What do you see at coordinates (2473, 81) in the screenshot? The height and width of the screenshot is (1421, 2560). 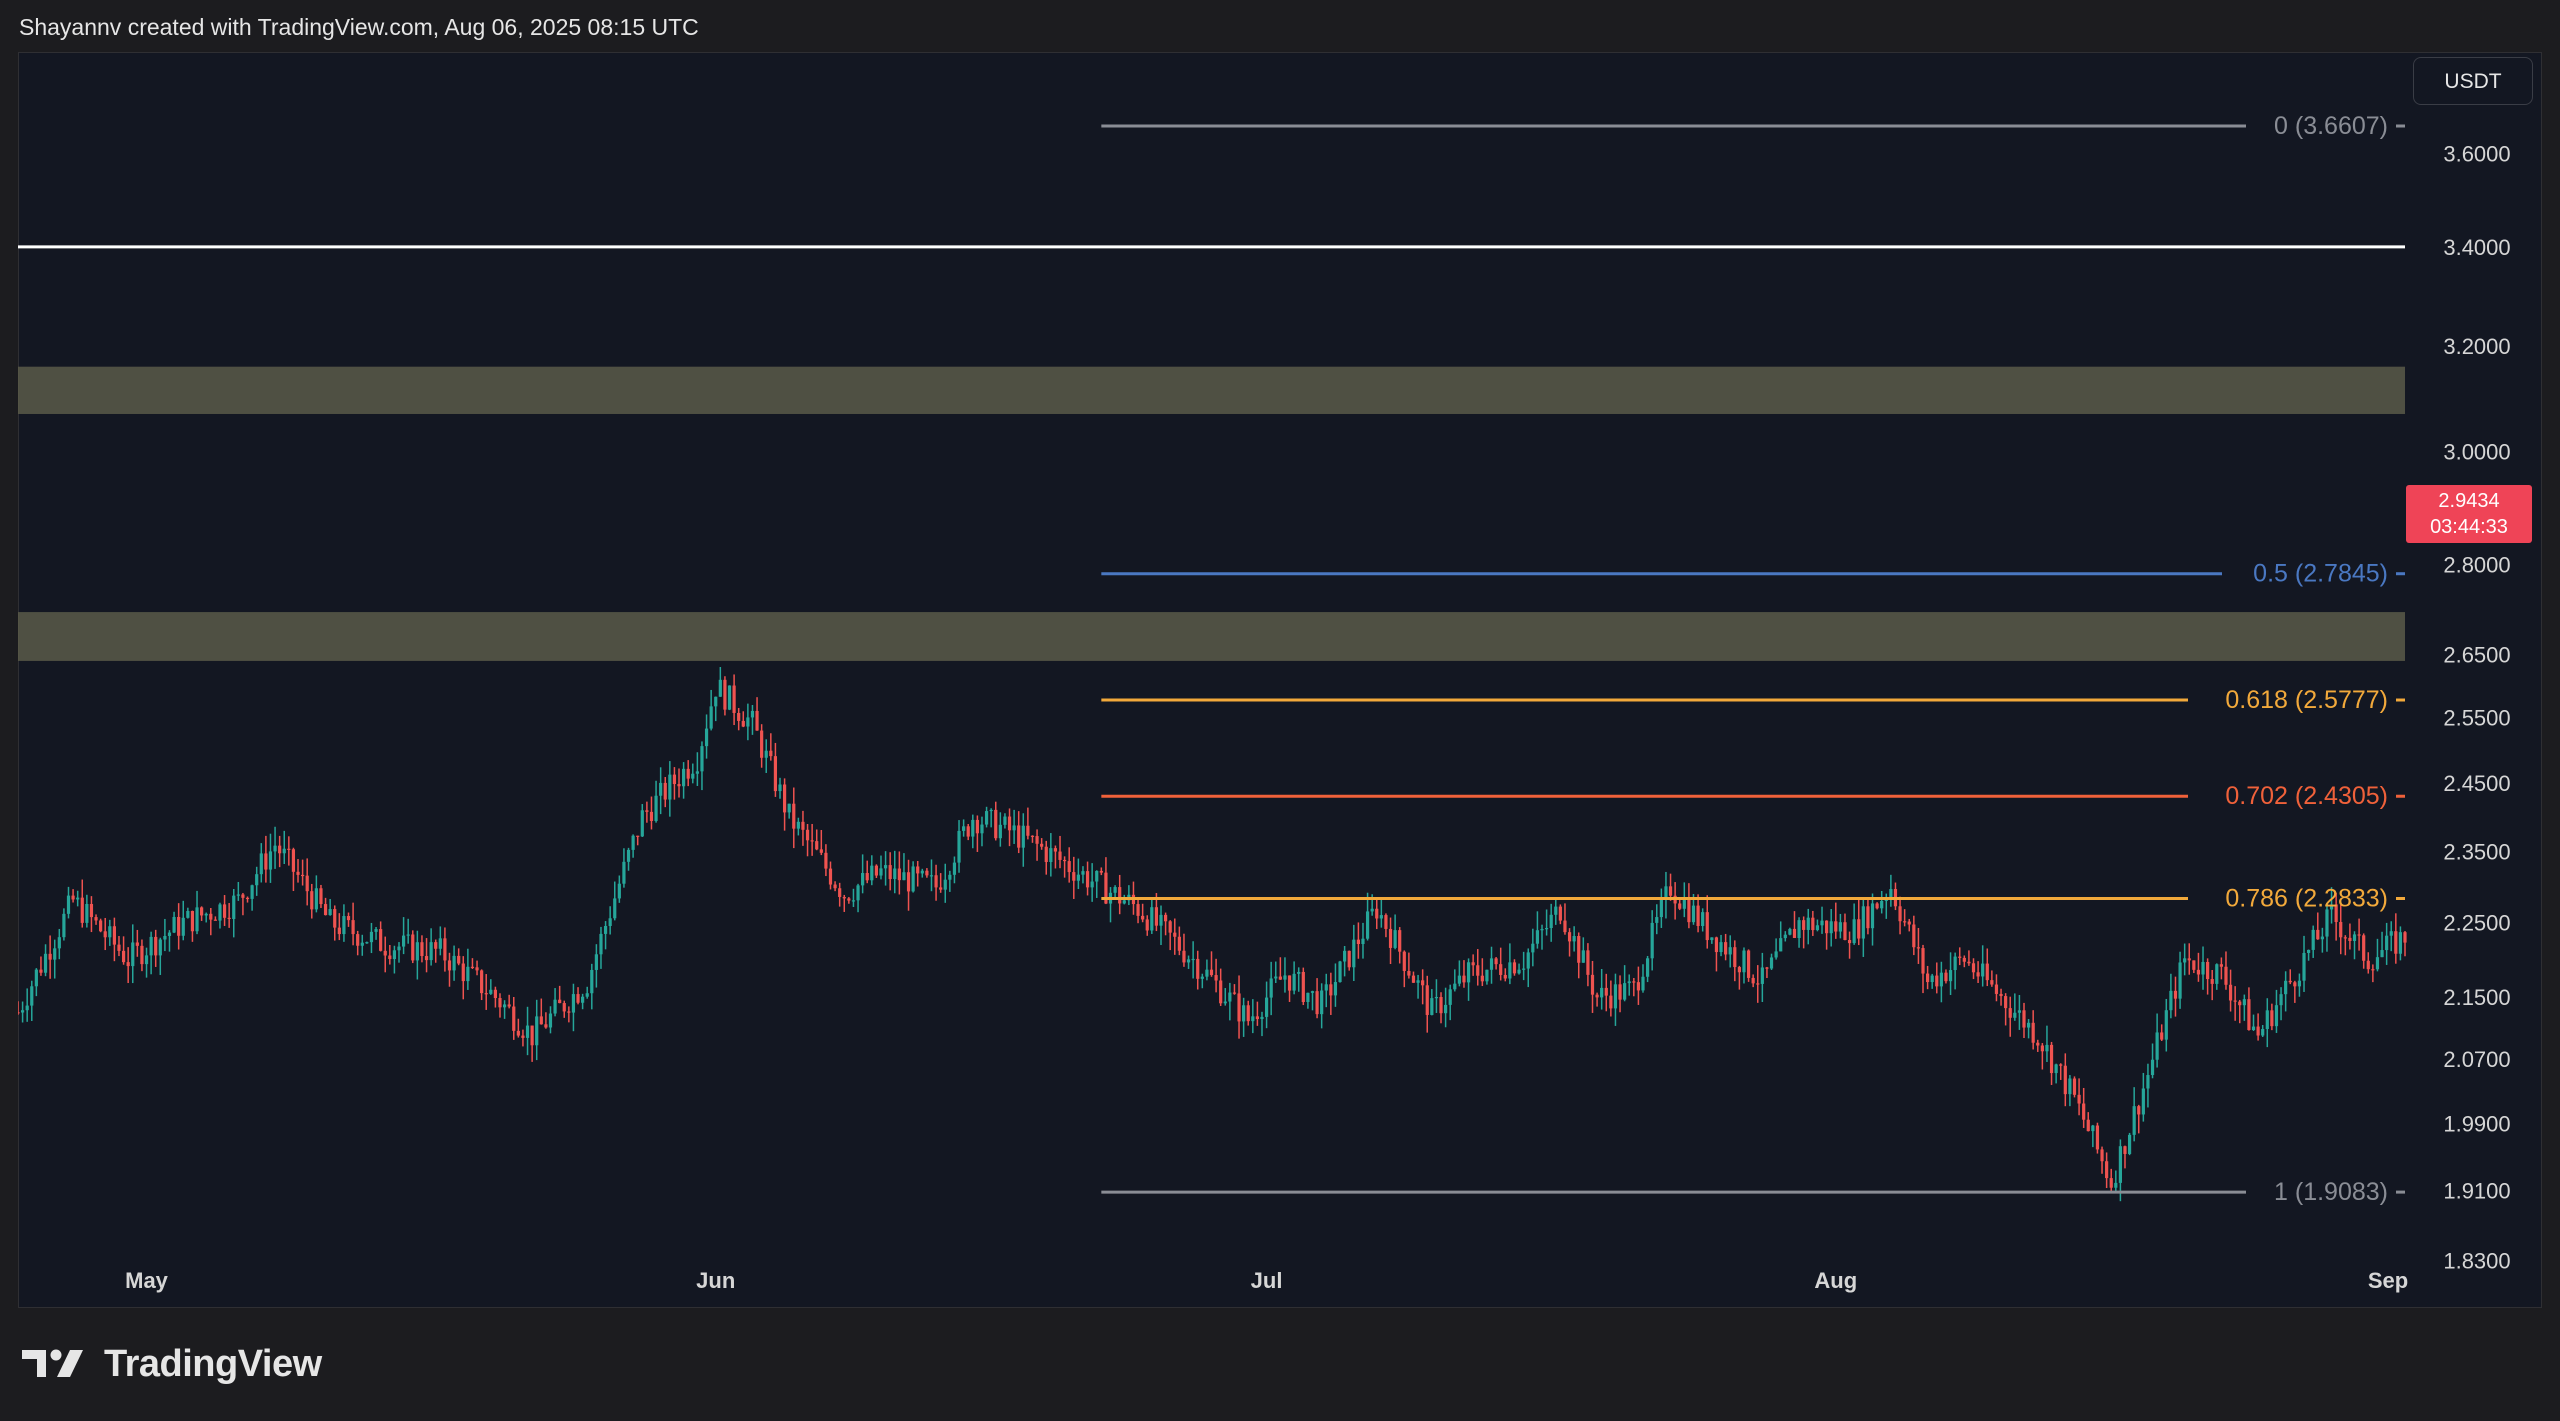 I see `currency-selector: USDT` at bounding box center [2473, 81].